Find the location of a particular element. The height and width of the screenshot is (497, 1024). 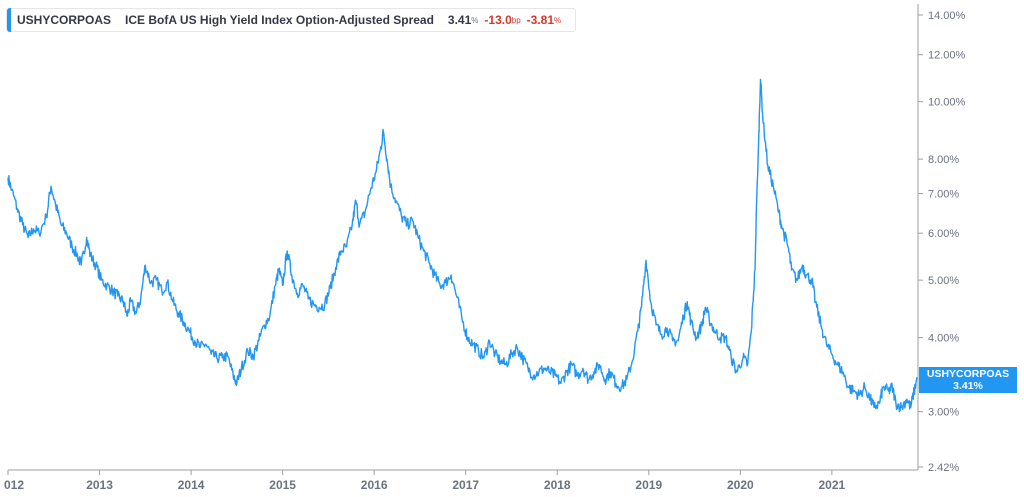

x-tick-label: 2013 is located at coordinates (99, 485).